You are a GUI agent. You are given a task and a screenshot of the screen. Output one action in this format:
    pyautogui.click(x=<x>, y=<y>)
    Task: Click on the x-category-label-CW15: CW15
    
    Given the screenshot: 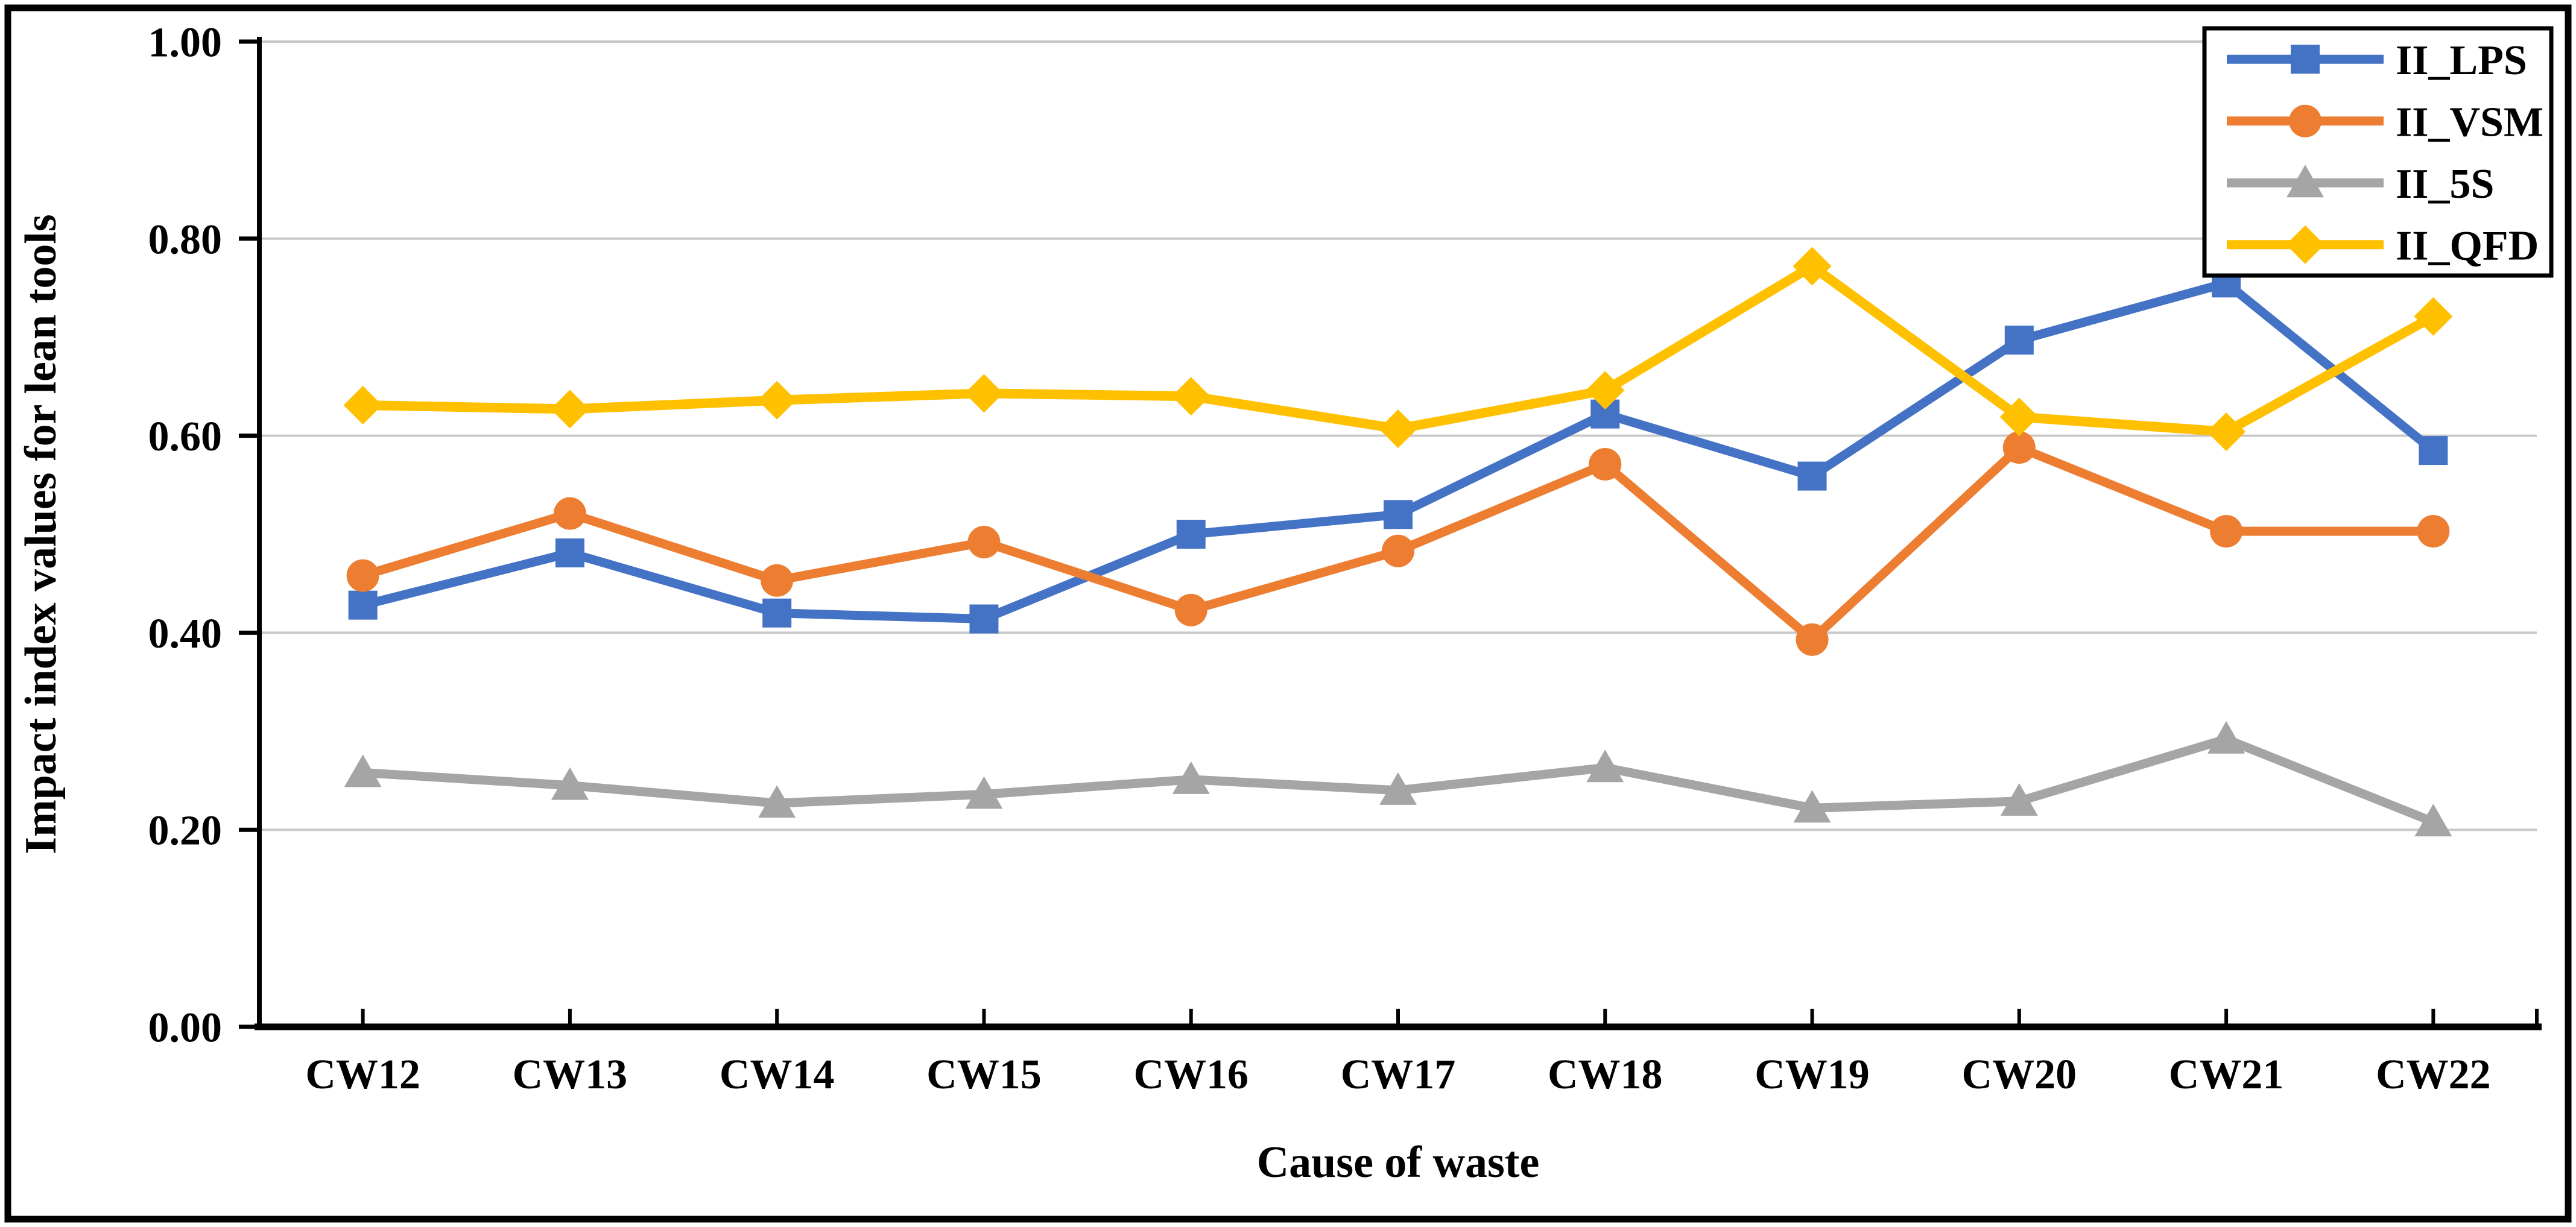 What is the action you would take?
    pyautogui.click(x=984, y=1075)
    